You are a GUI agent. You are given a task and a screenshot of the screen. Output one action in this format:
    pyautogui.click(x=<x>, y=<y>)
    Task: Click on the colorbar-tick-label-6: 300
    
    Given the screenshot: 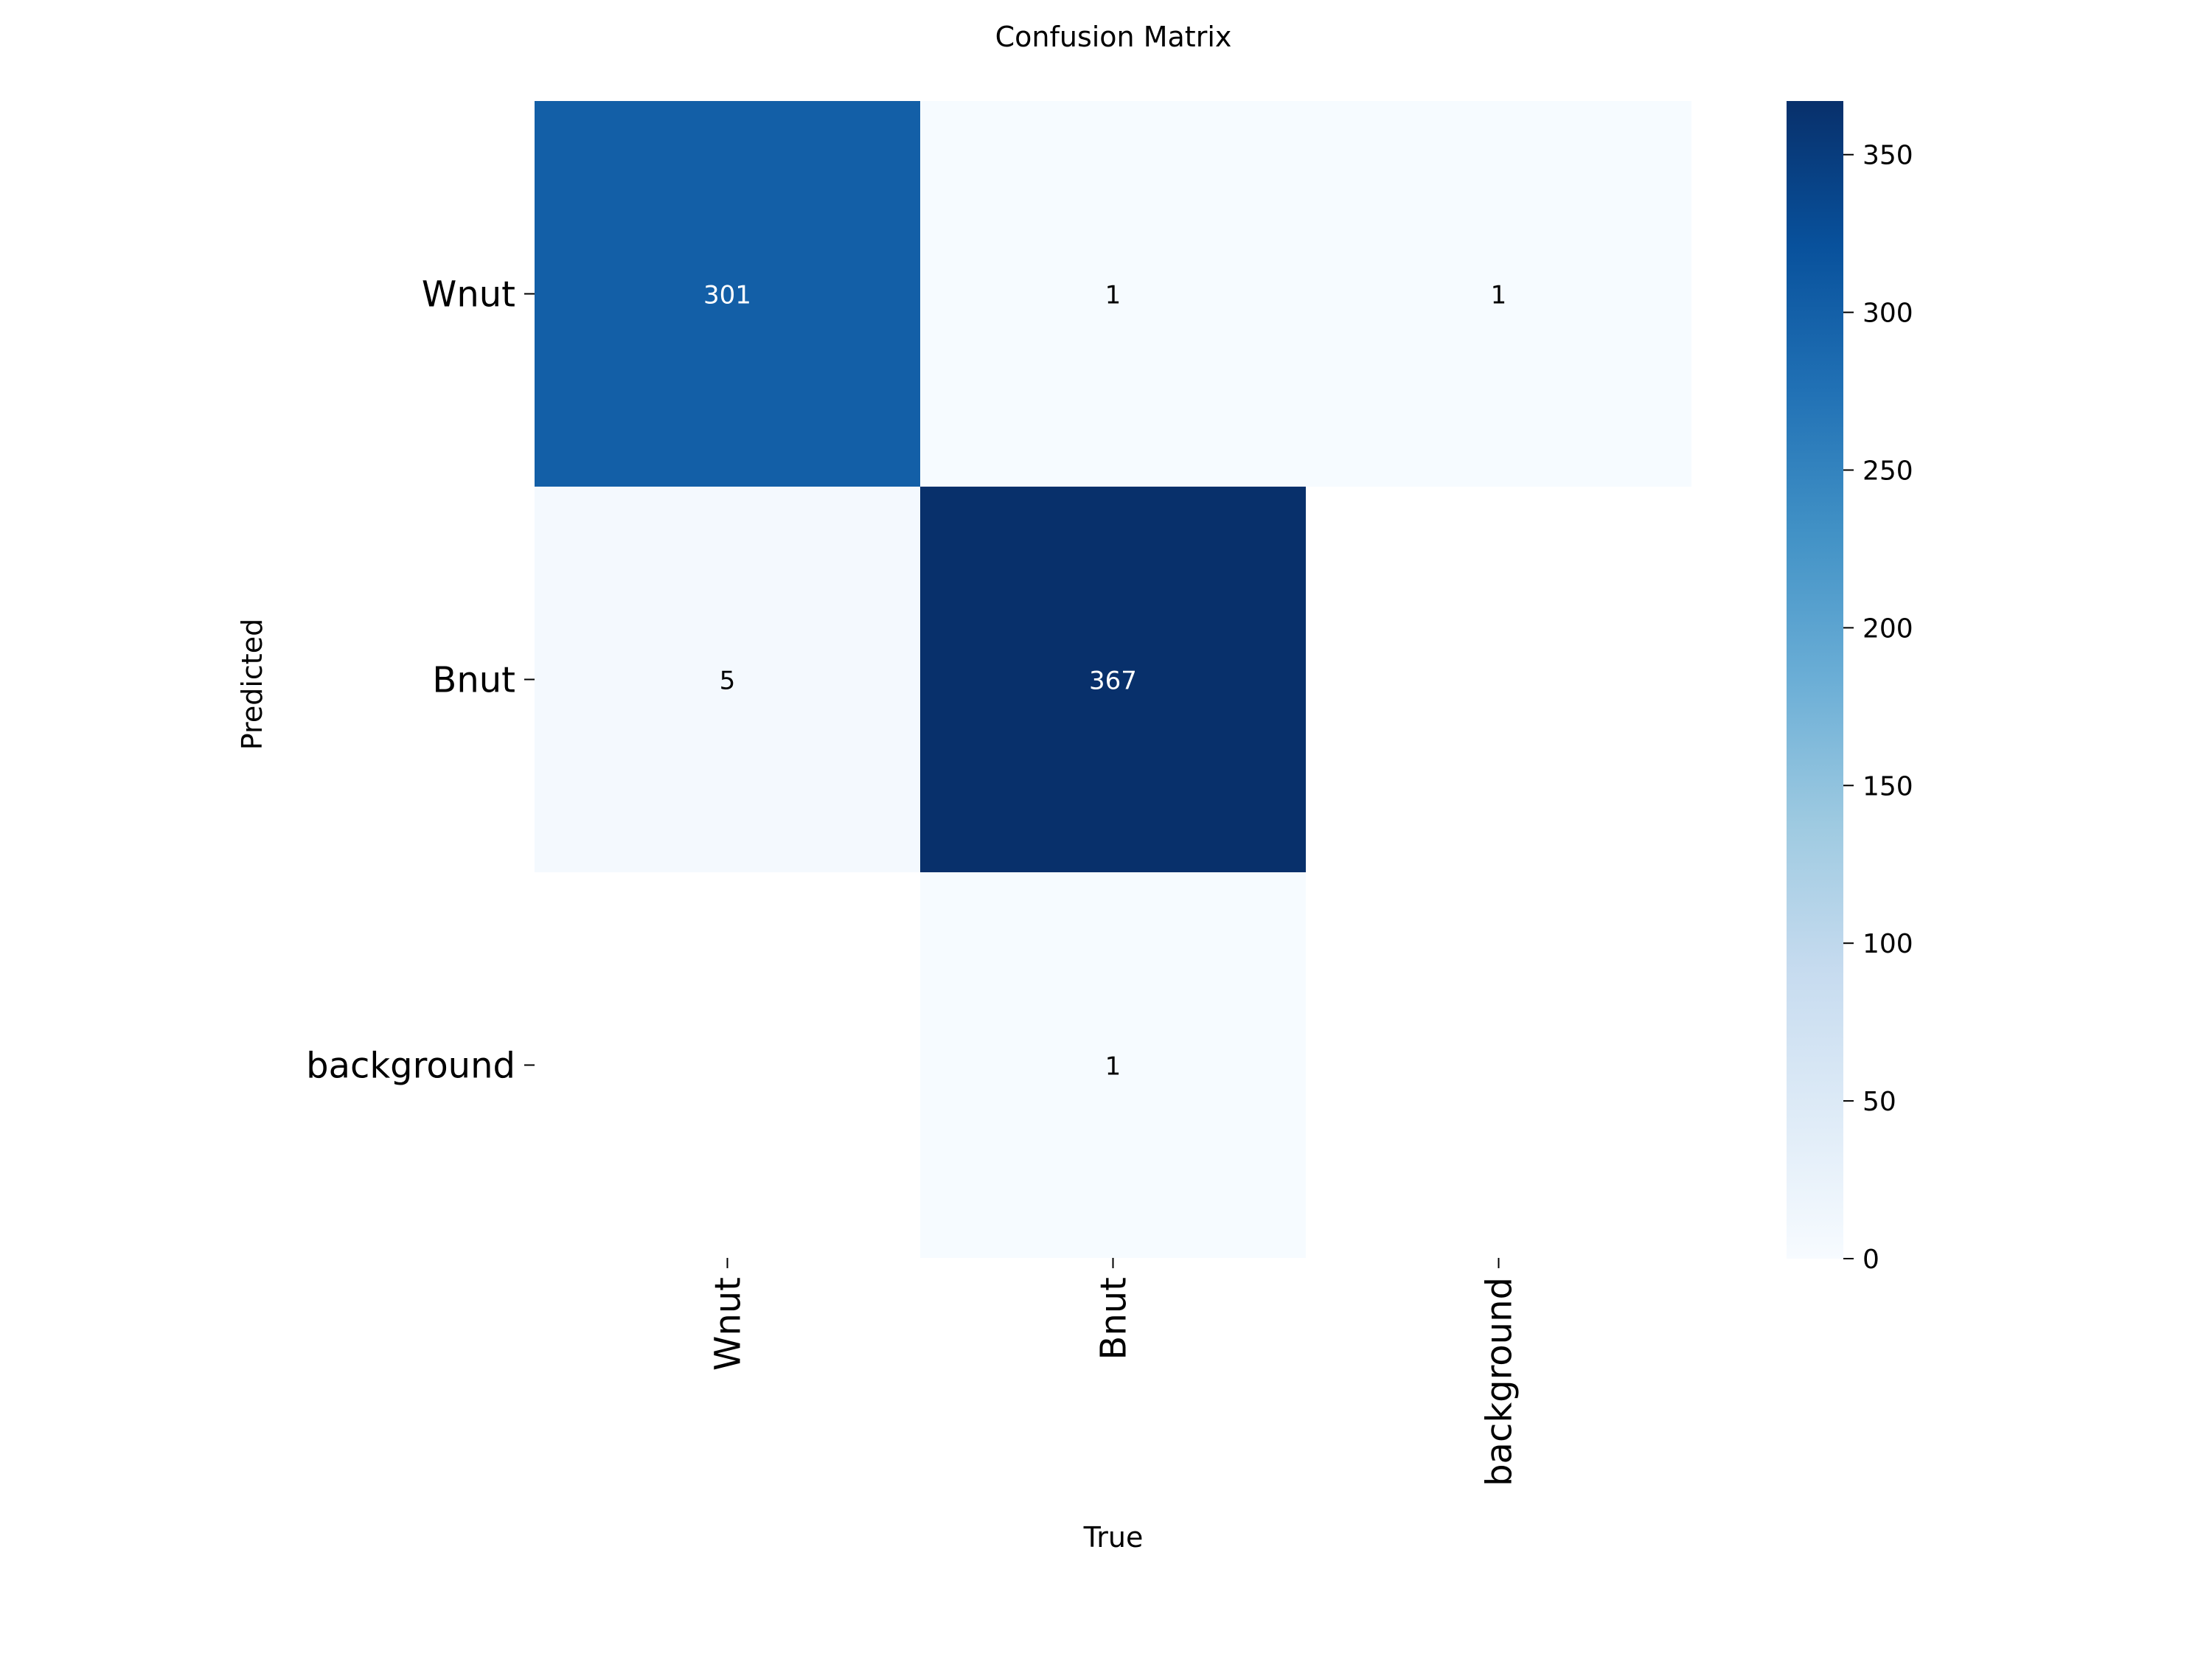 What is the action you would take?
    pyautogui.click(x=1888, y=314)
    